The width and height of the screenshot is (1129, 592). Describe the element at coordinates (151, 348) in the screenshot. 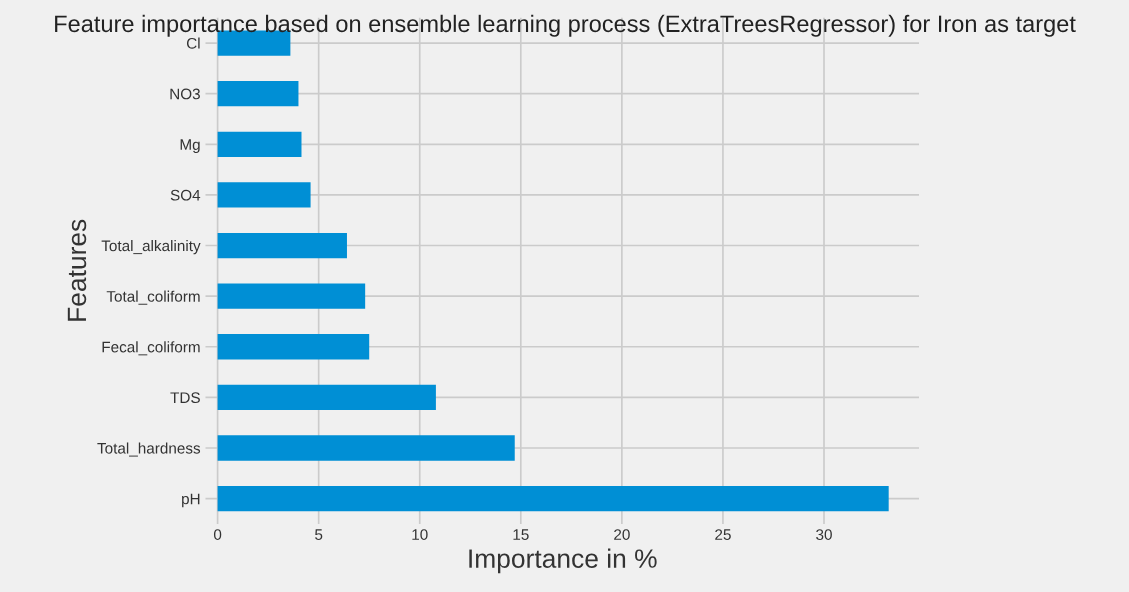

I see `y-tick-label: Fecal_coliform` at that location.